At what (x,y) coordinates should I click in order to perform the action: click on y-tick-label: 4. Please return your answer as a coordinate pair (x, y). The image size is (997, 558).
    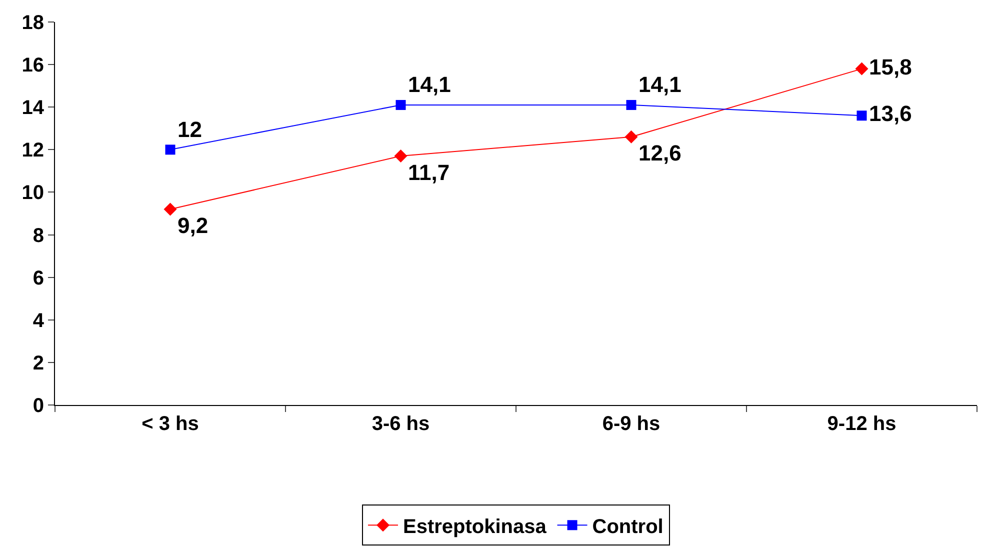
    Looking at the image, I should click on (38, 321).